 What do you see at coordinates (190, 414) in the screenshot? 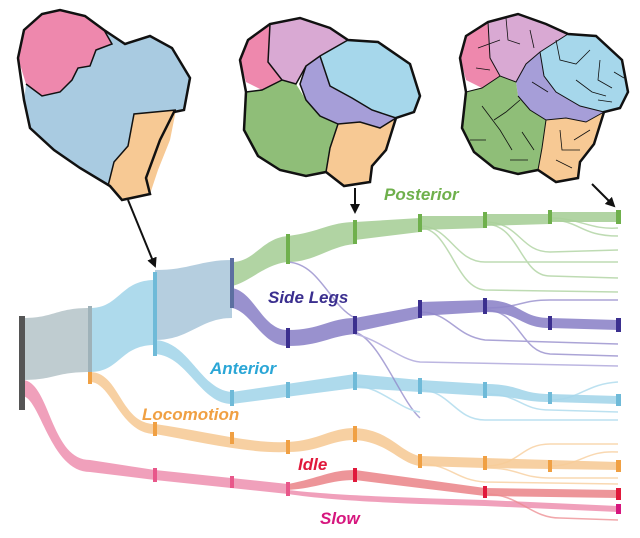
I see `label-locomotion: Locomotion` at bounding box center [190, 414].